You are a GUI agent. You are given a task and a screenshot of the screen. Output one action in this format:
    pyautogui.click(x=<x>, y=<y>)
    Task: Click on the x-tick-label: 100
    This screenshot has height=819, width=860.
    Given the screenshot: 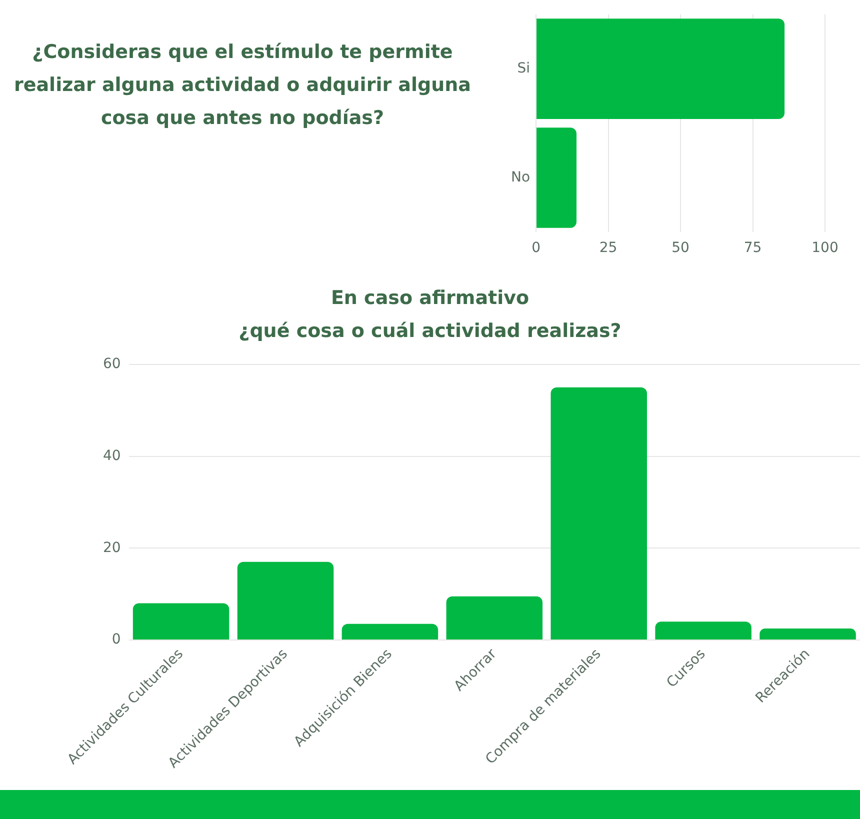 What is the action you would take?
    pyautogui.click(x=825, y=248)
    